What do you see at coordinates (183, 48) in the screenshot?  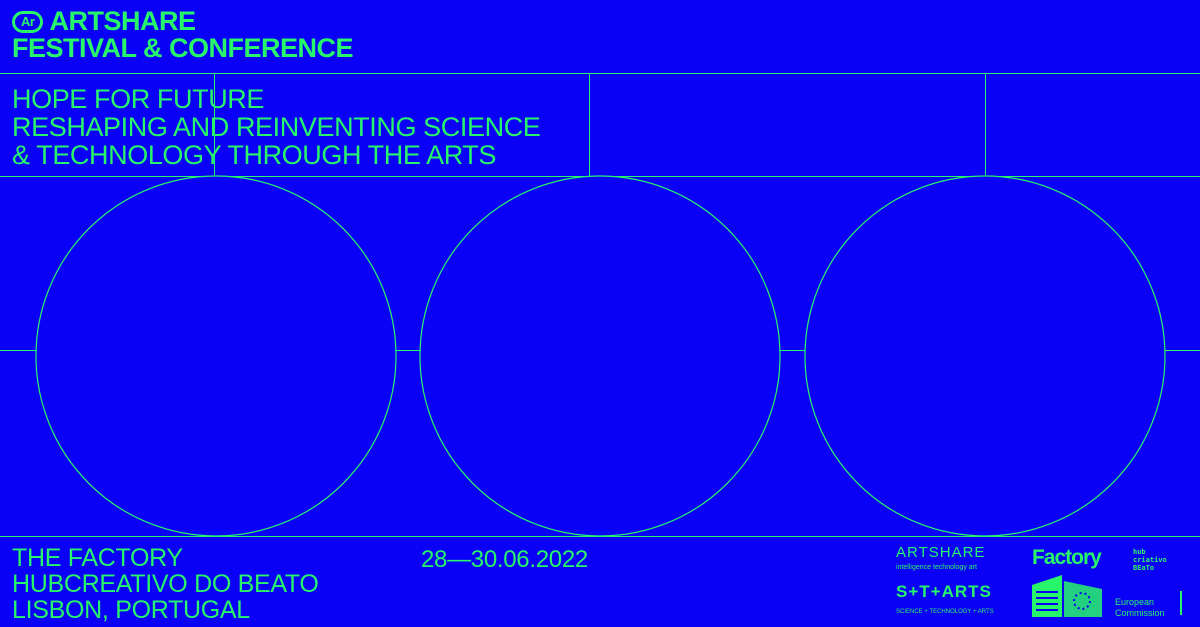 I see `title-line-2: FESTIVAL & CONFERENCE` at bounding box center [183, 48].